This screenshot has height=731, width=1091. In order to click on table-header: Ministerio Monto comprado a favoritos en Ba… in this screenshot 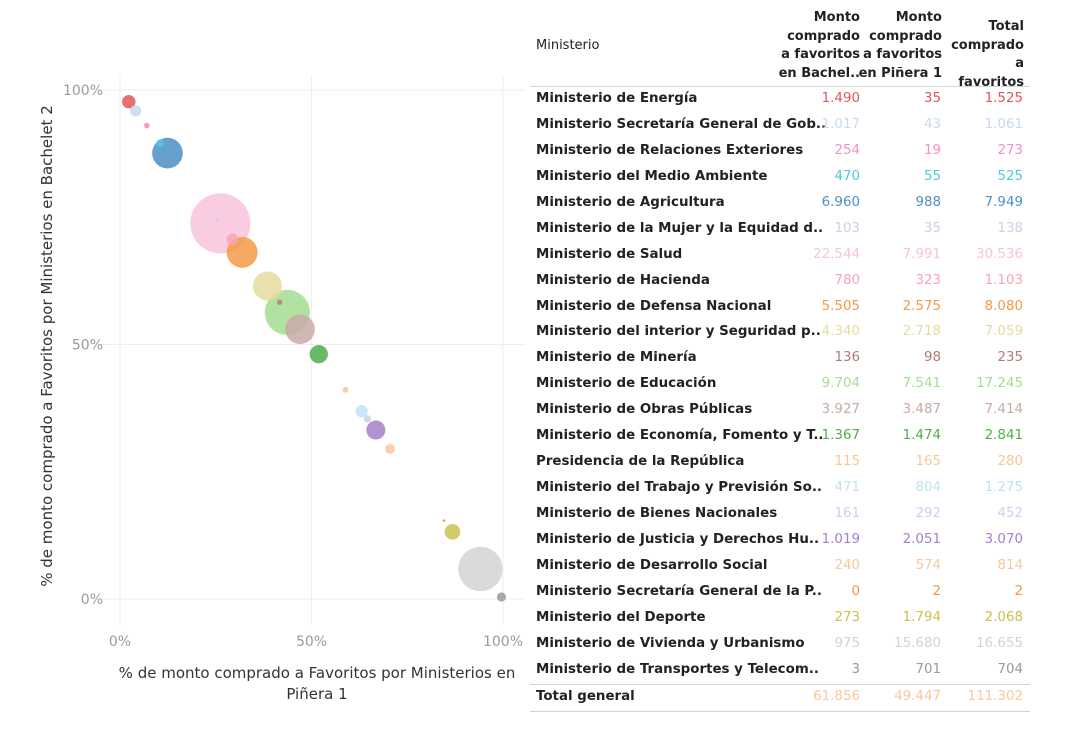, I will do `click(780, 48)`.